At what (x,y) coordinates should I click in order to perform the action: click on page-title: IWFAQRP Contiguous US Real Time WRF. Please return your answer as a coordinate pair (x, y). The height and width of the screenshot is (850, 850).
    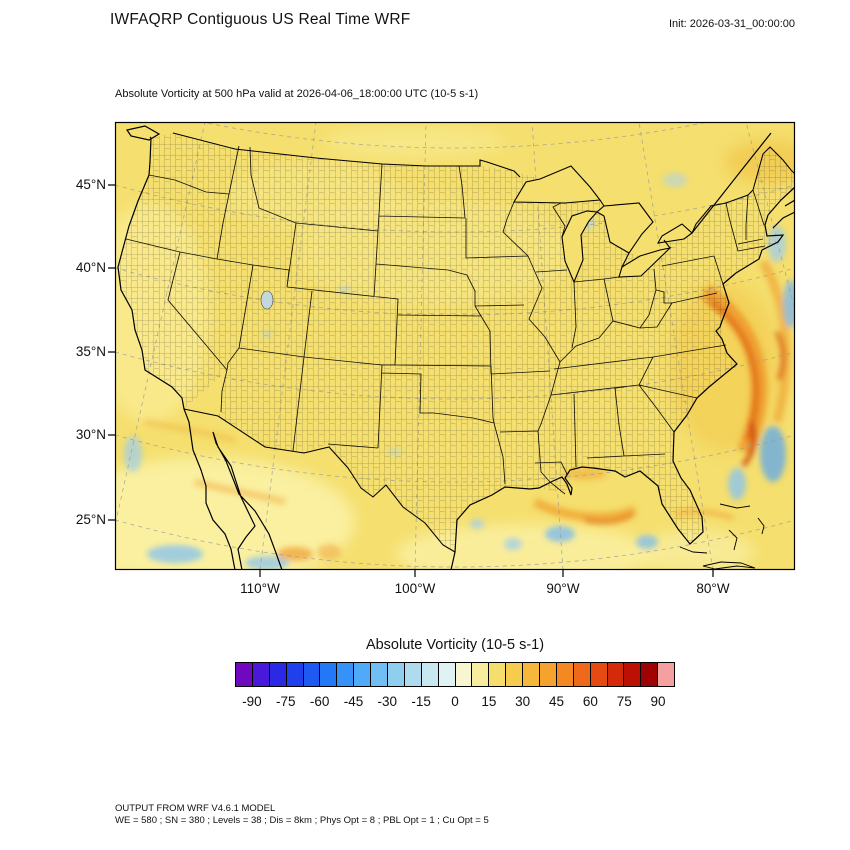
    Looking at the image, I should click on (260, 19).